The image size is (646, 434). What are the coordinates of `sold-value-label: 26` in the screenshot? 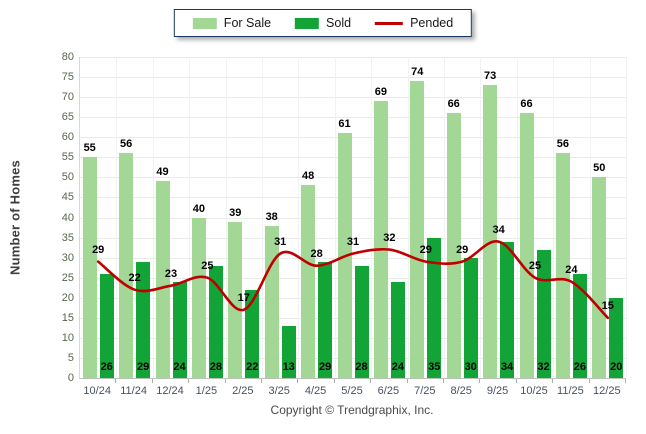 It's located at (580, 367).